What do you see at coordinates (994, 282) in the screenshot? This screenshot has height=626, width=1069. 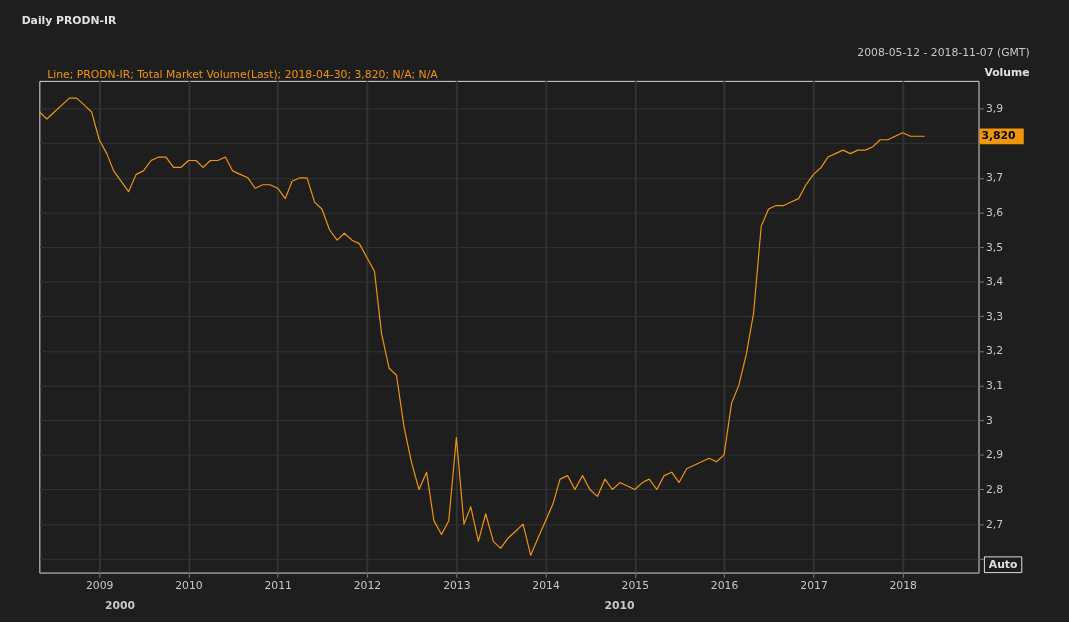 I see `y-tick-label: 3,4` at bounding box center [994, 282].